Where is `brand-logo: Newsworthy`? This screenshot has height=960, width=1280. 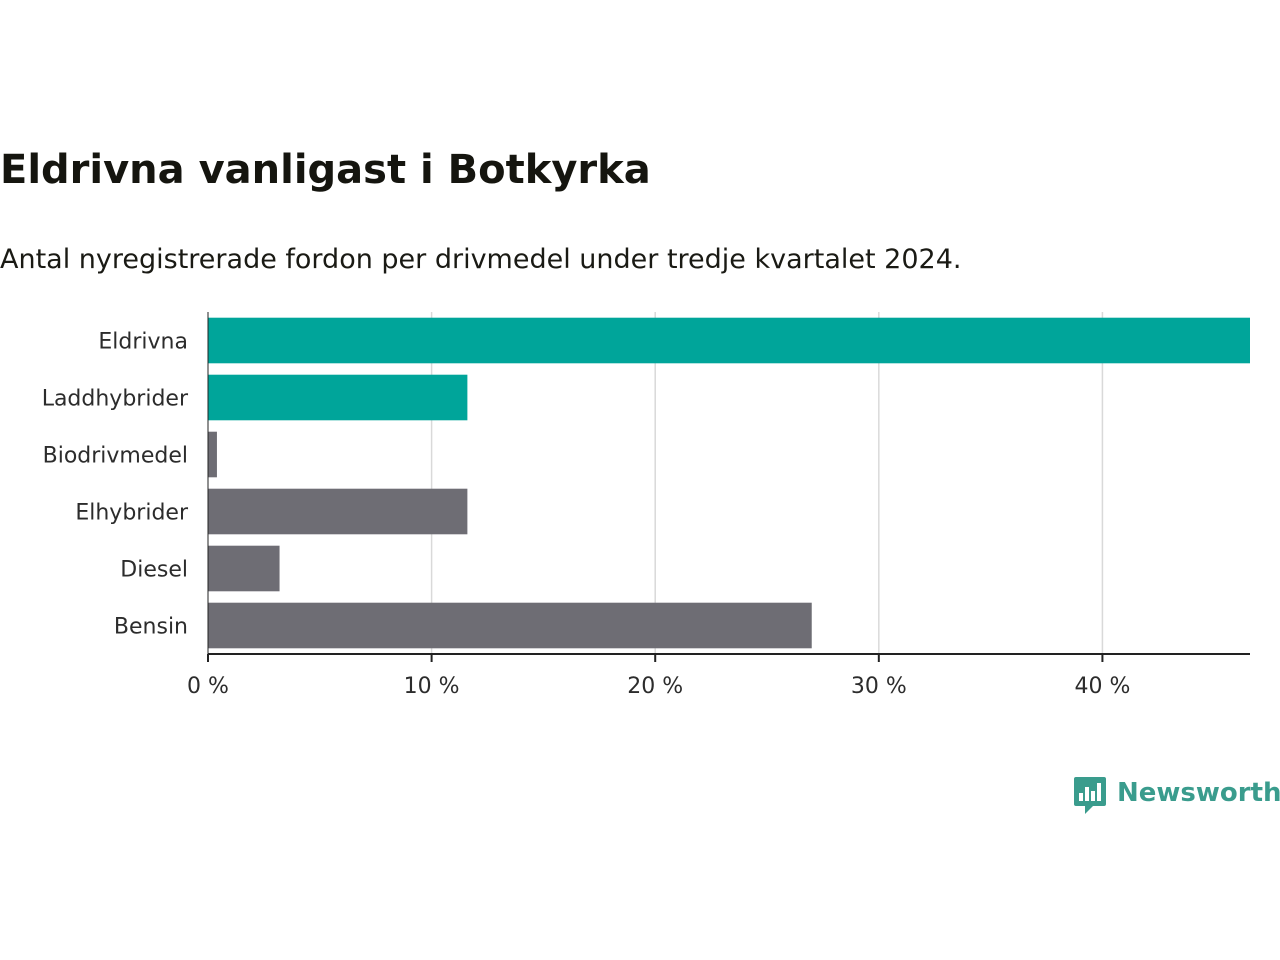 brand-logo: Newsworthy is located at coordinates (1176, 796).